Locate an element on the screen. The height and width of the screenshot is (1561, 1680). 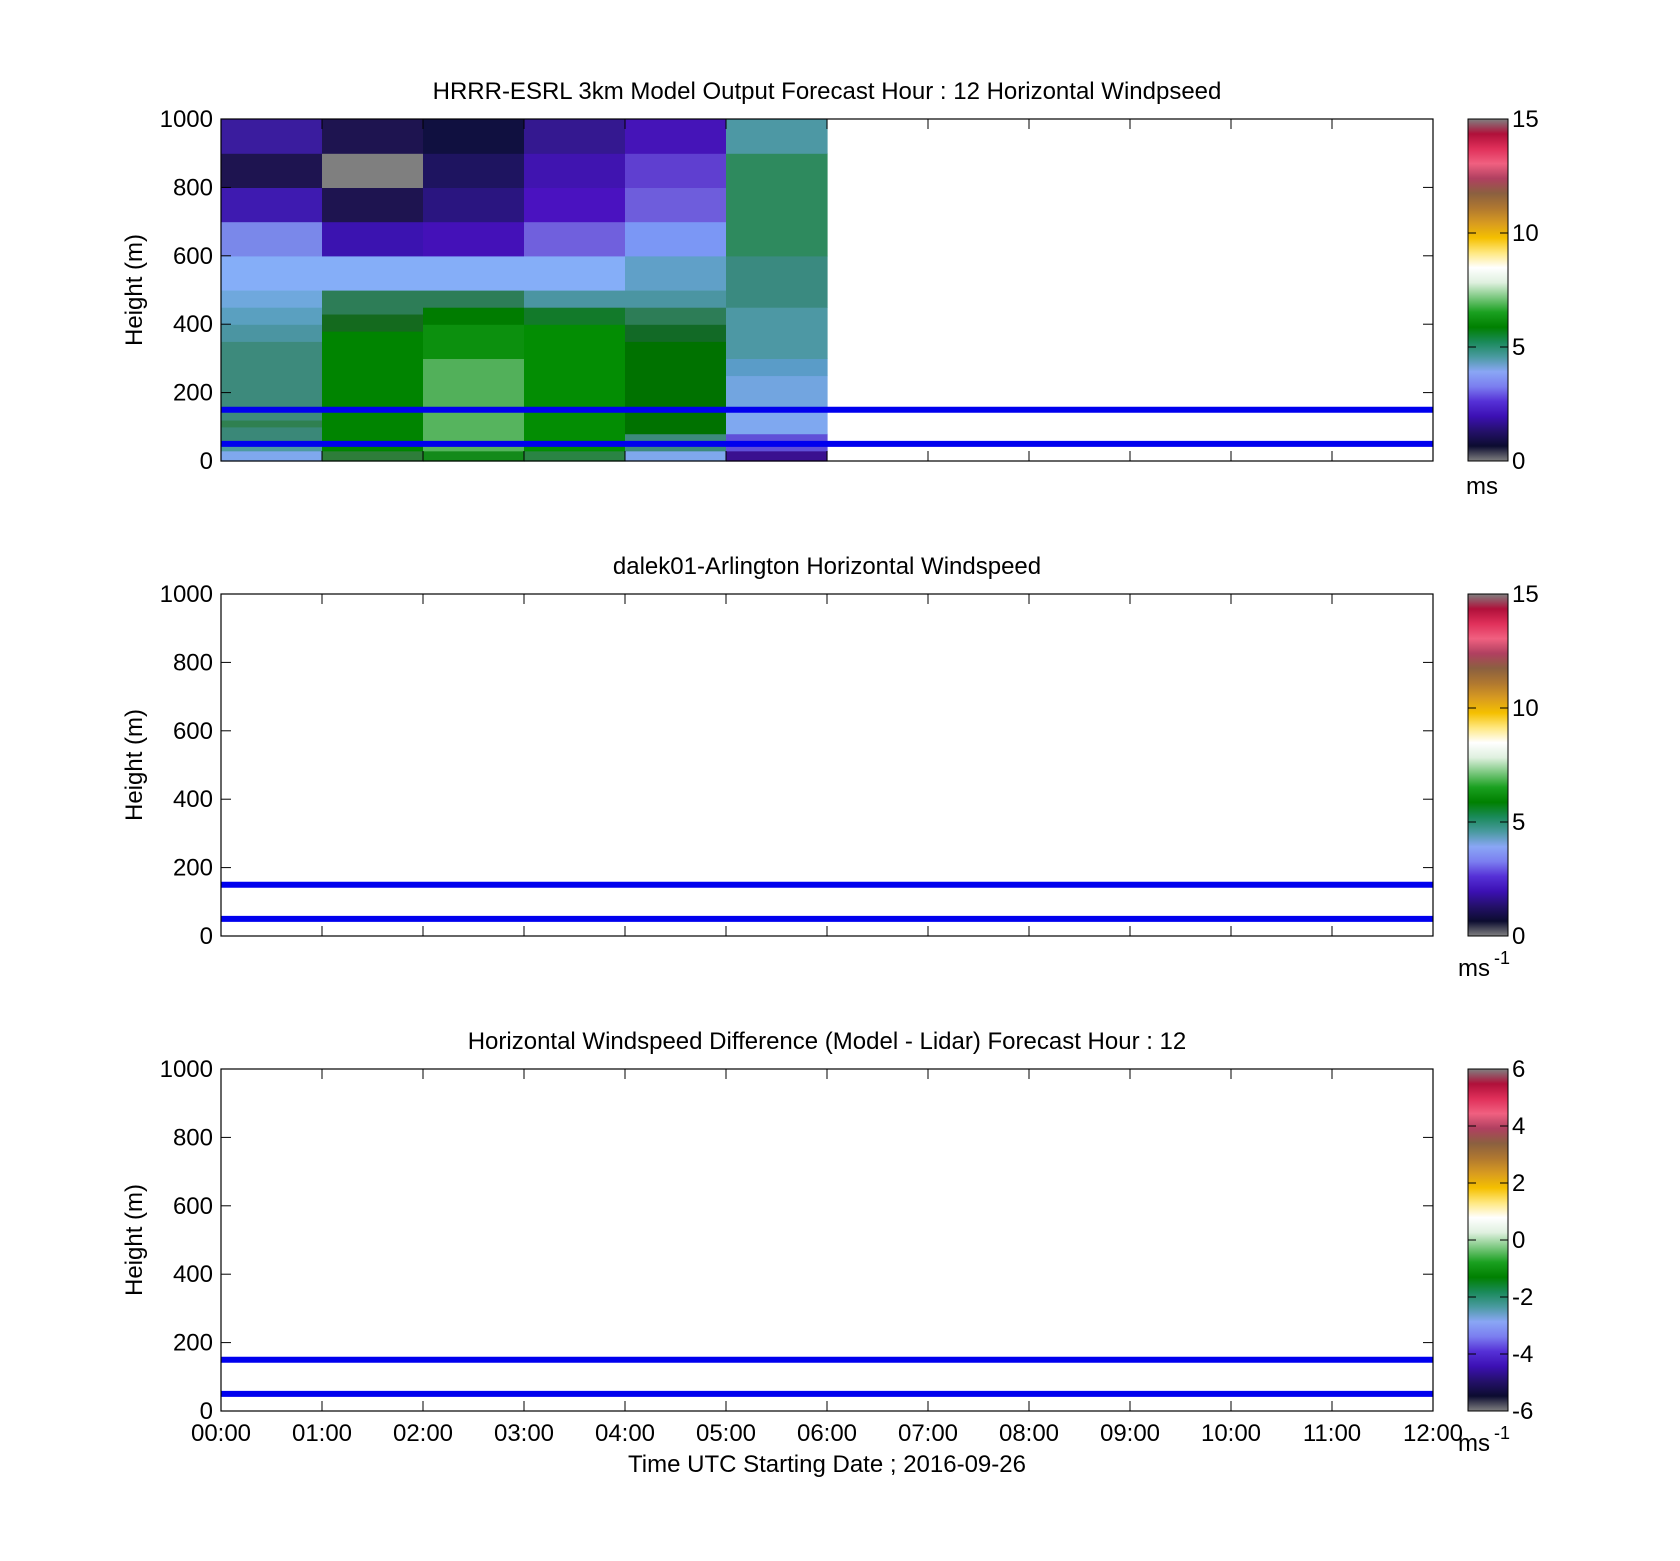
x-tick-label: 10:00 is located at coordinates (1231, 1433).